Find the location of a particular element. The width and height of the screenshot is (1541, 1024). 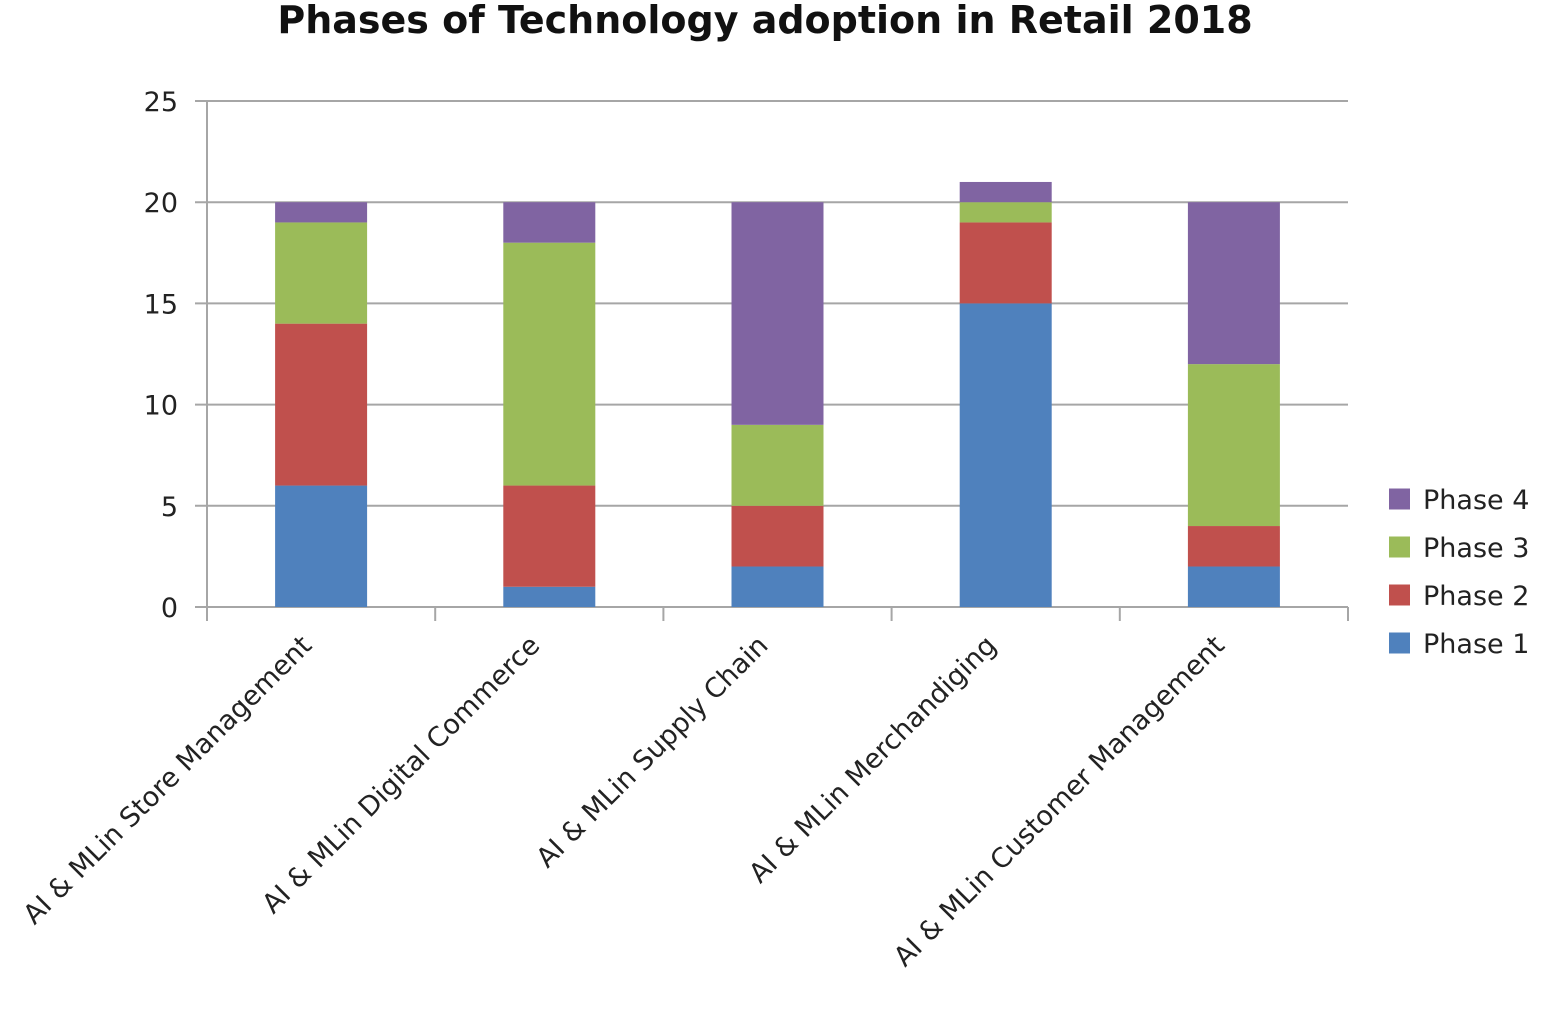

y-tick-label: 5 is located at coordinates (169, 507).